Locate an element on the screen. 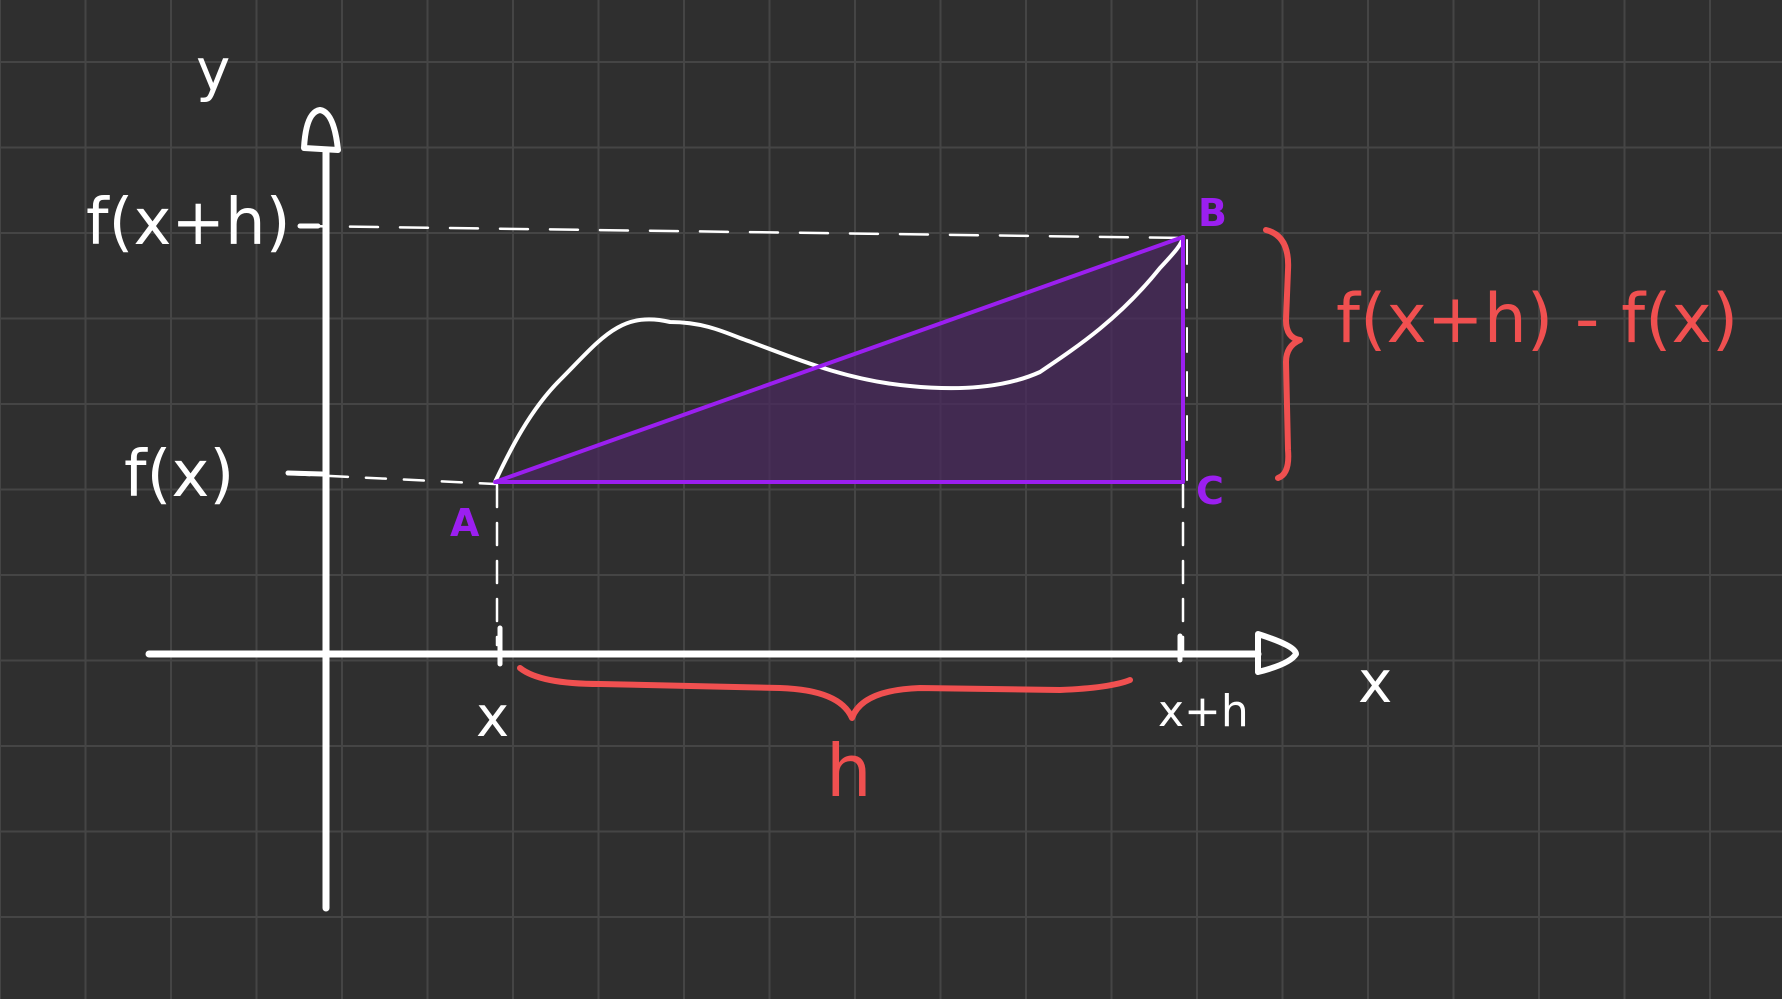  tick-y-fx is located at coordinates (305, 473).